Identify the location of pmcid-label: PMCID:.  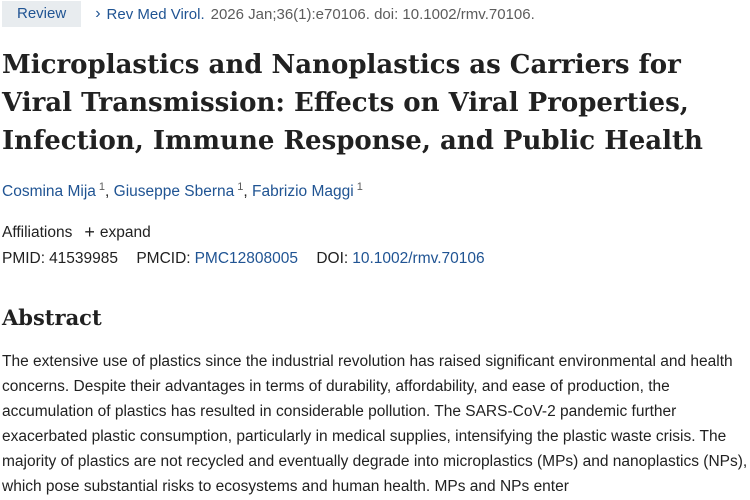
(163, 258).